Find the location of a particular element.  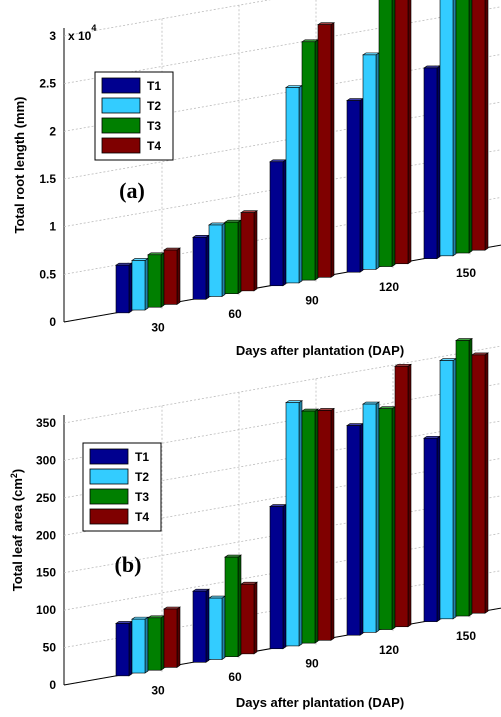

x-tick-label: 150 is located at coordinates (466, 273).